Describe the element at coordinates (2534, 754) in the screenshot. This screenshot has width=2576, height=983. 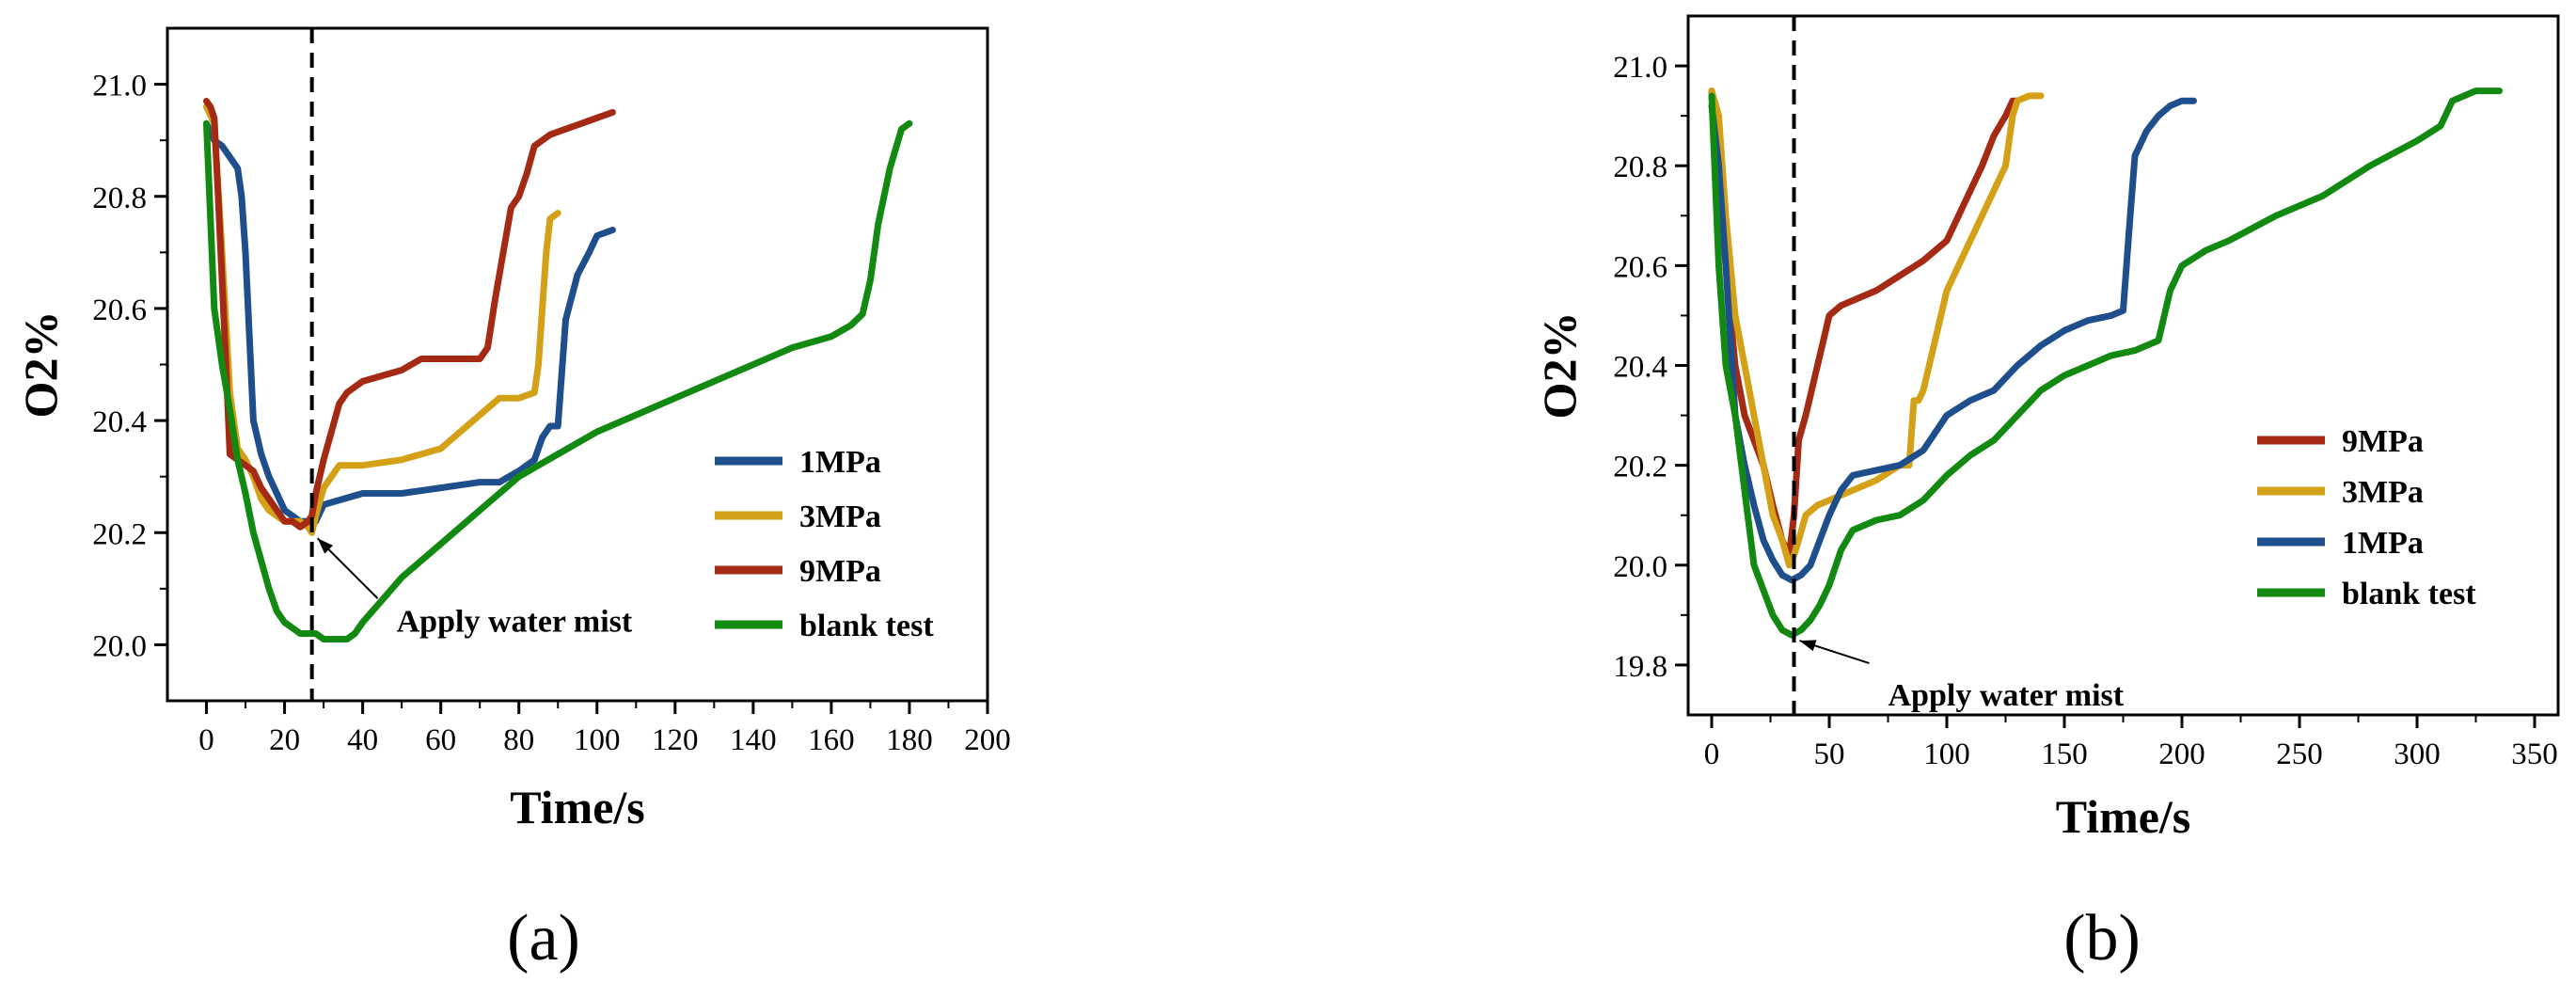
I see `x-tick-label: 350` at that location.